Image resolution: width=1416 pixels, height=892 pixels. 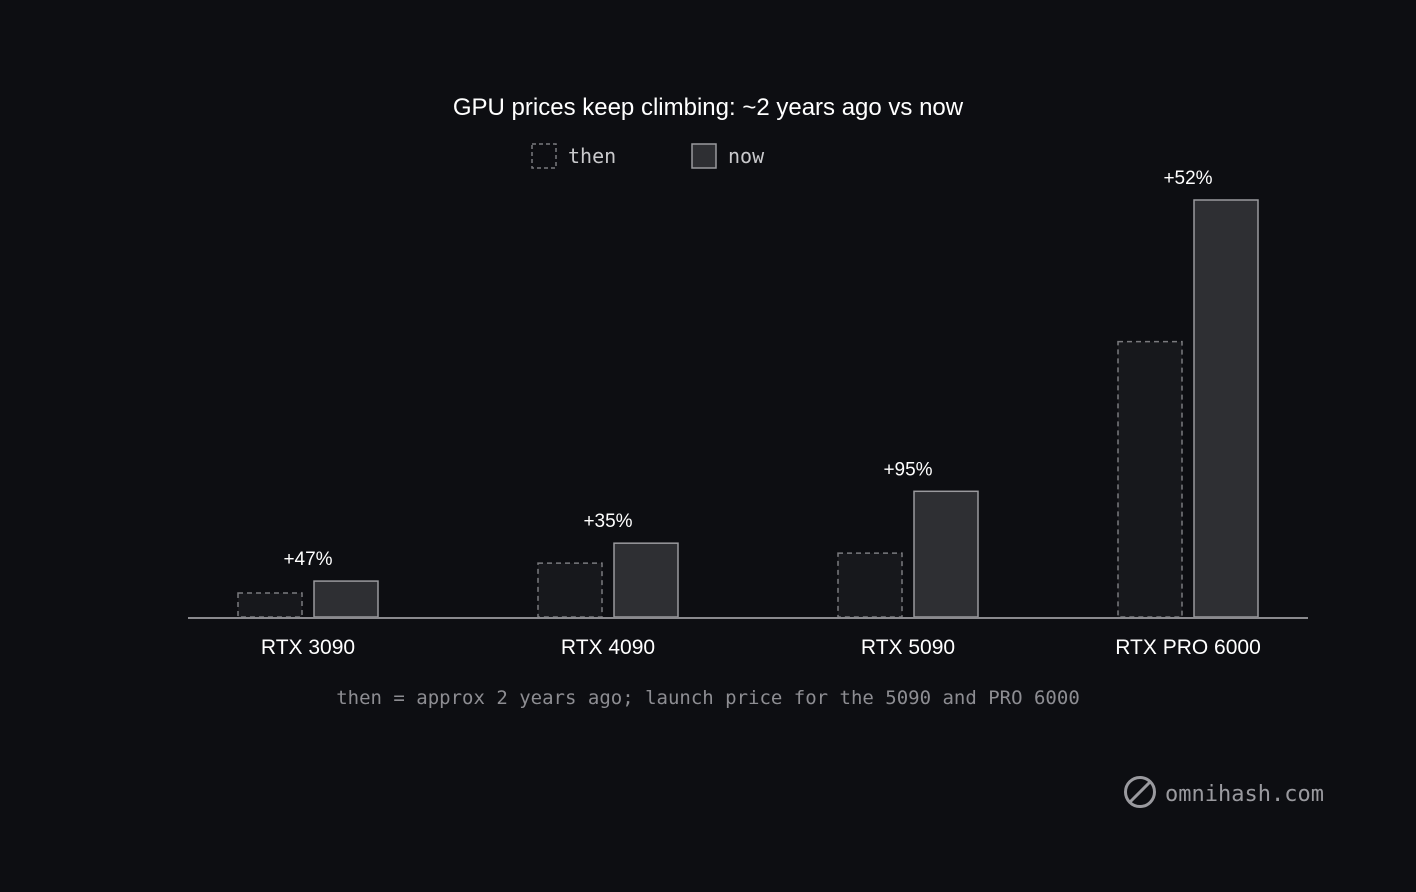 What do you see at coordinates (592, 156) in the screenshot?
I see `legend-label-then: then` at bounding box center [592, 156].